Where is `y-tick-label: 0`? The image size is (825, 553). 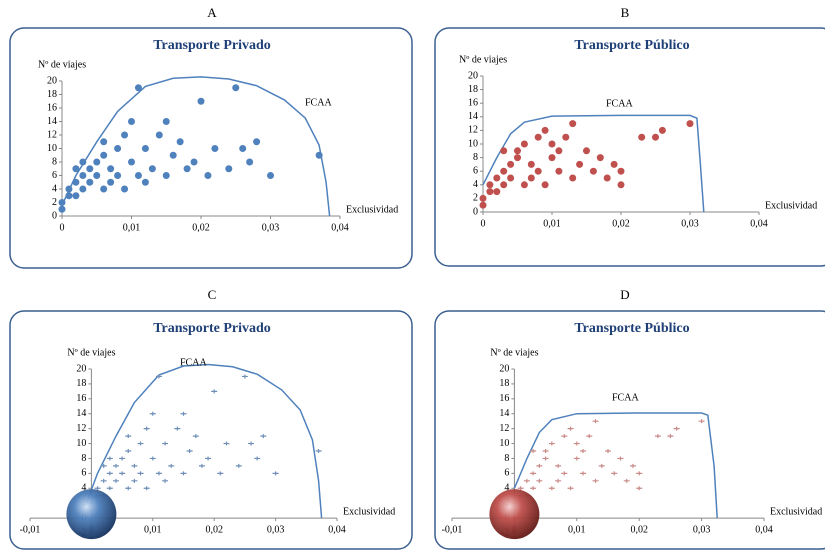
y-tick-label: 0 is located at coordinates (54, 215).